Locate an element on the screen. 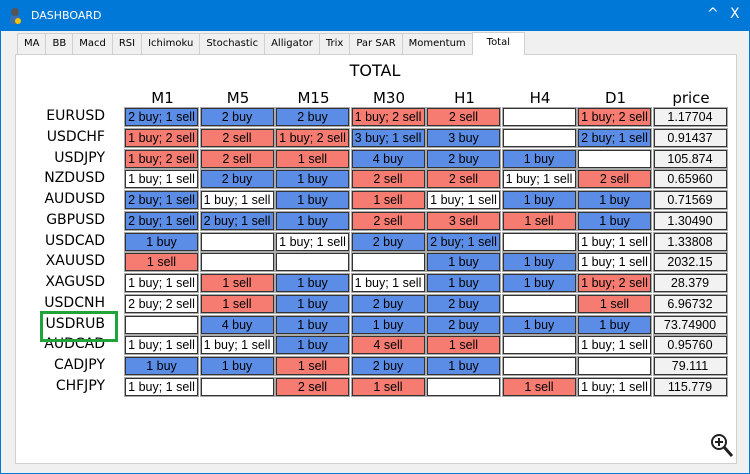  close-button: X is located at coordinates (735, 14).